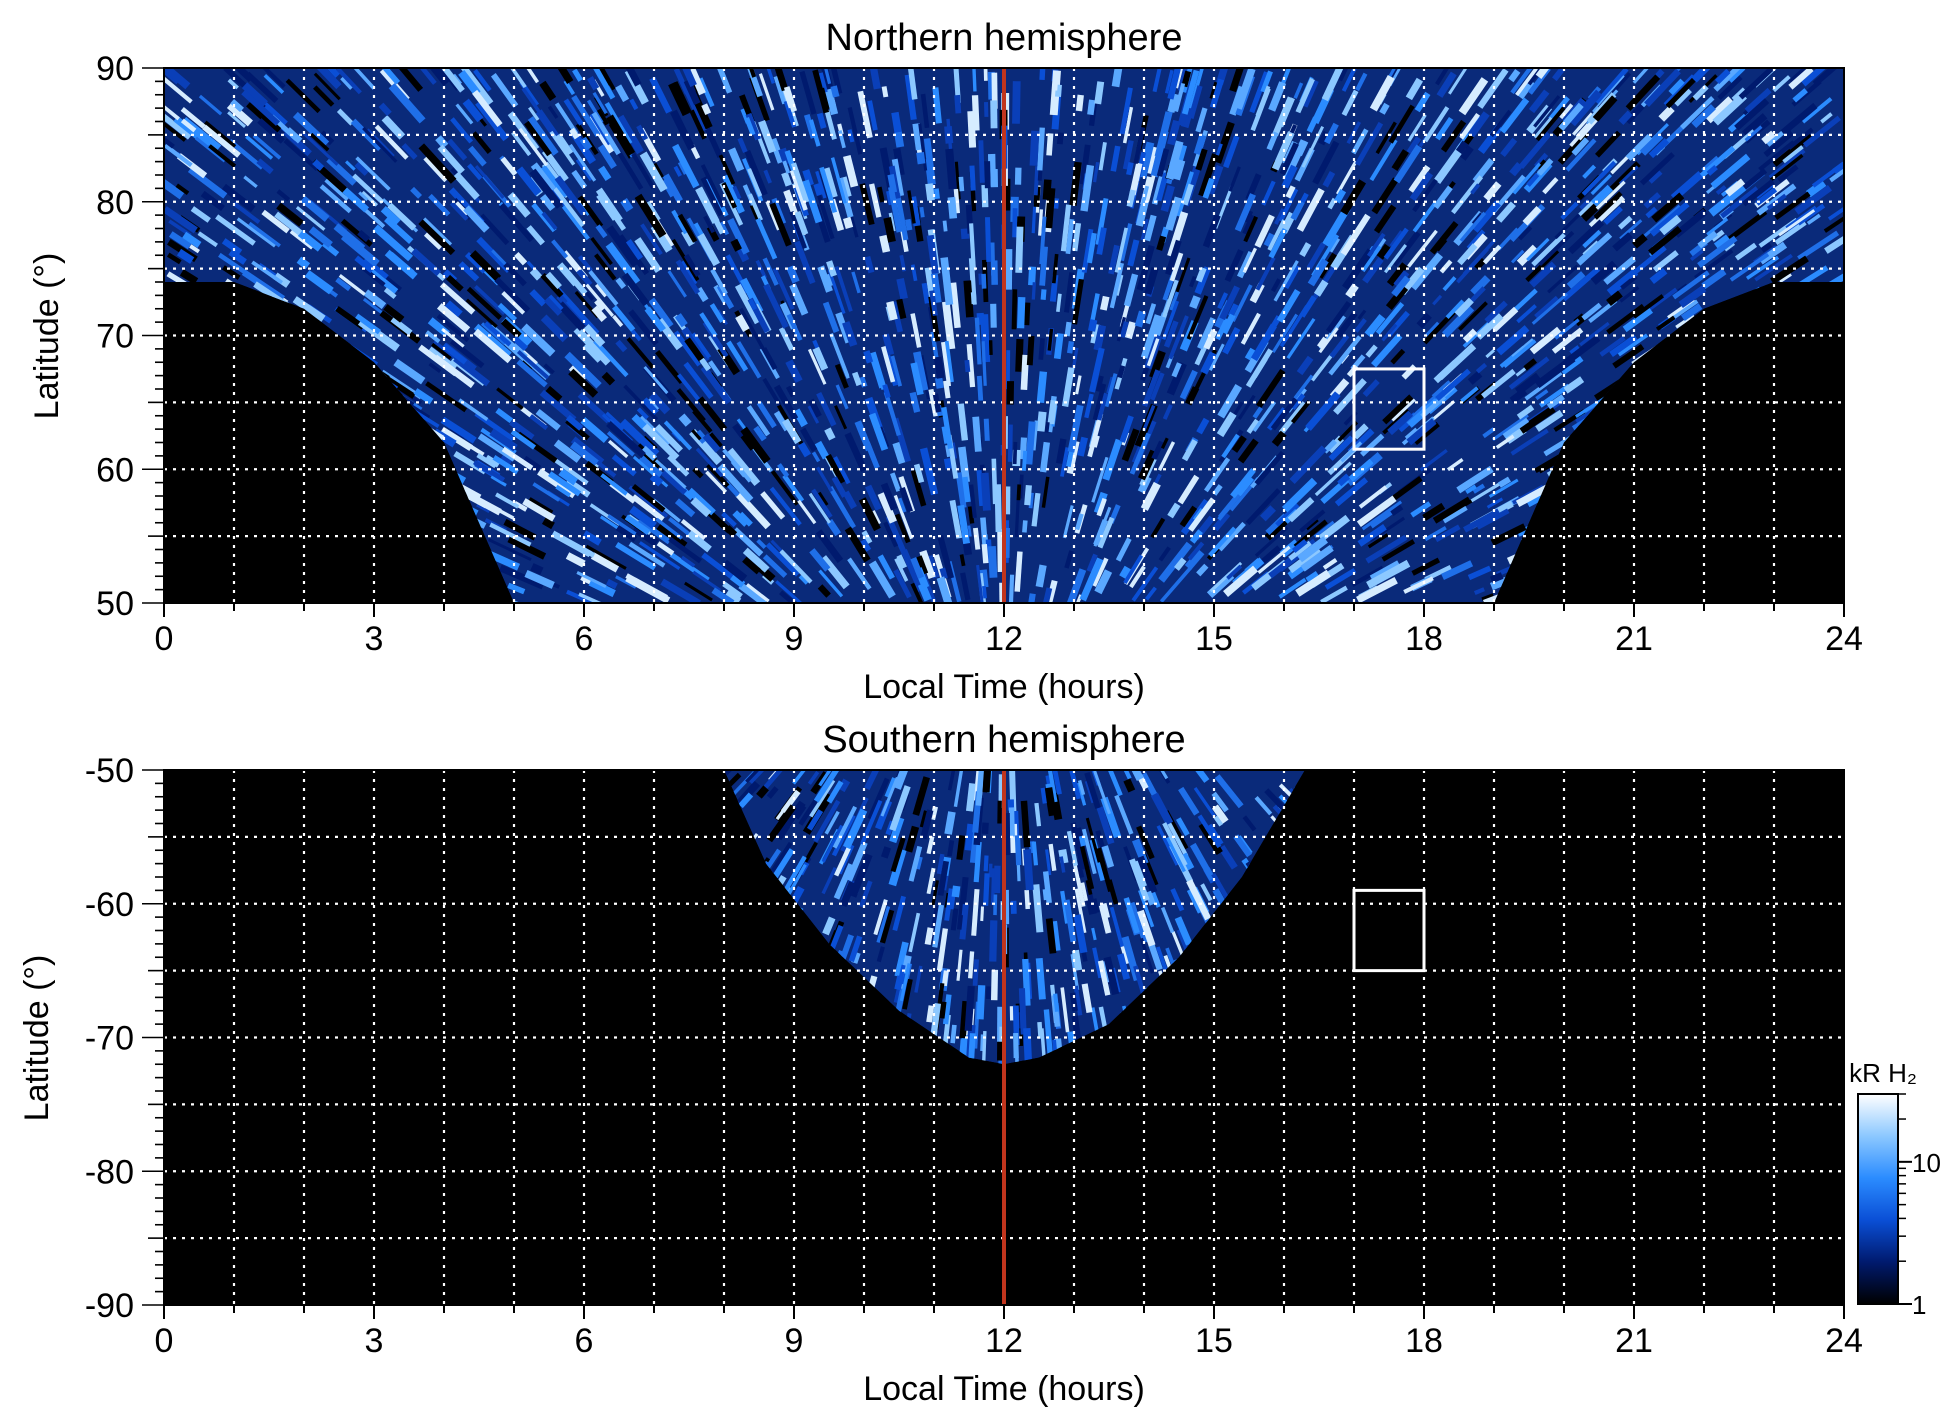 The image size is (1950, 1423). I want to click on north-y-tick-label: 90, so click(115, 69).